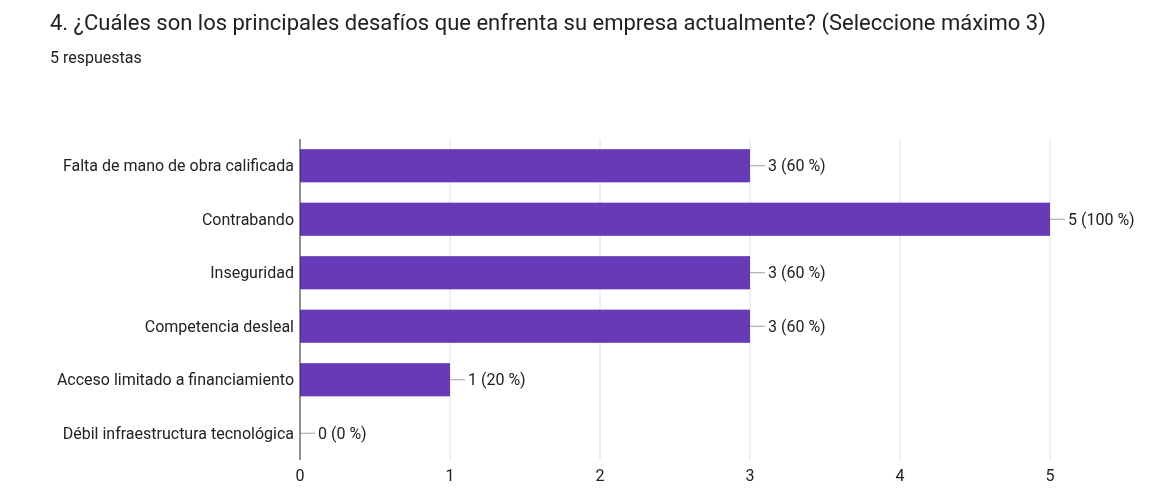  Describe the element at coordinates (252, 273) in the screenshot. I see `y-tick-label: Inseguridad` at that location.